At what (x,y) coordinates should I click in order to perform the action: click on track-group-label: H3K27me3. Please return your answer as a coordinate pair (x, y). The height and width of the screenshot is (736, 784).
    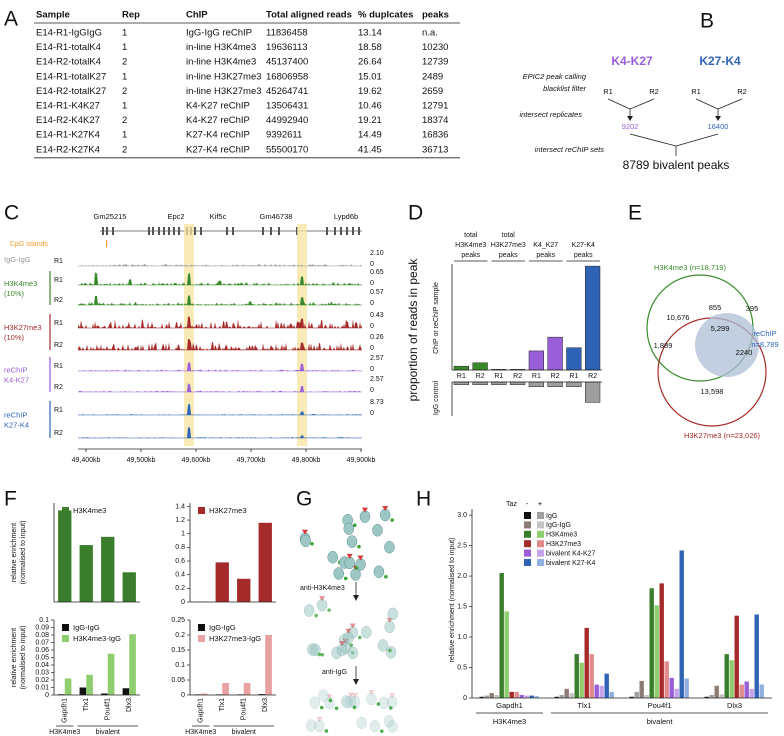
    Looking at the image, I should click on (23, 327).